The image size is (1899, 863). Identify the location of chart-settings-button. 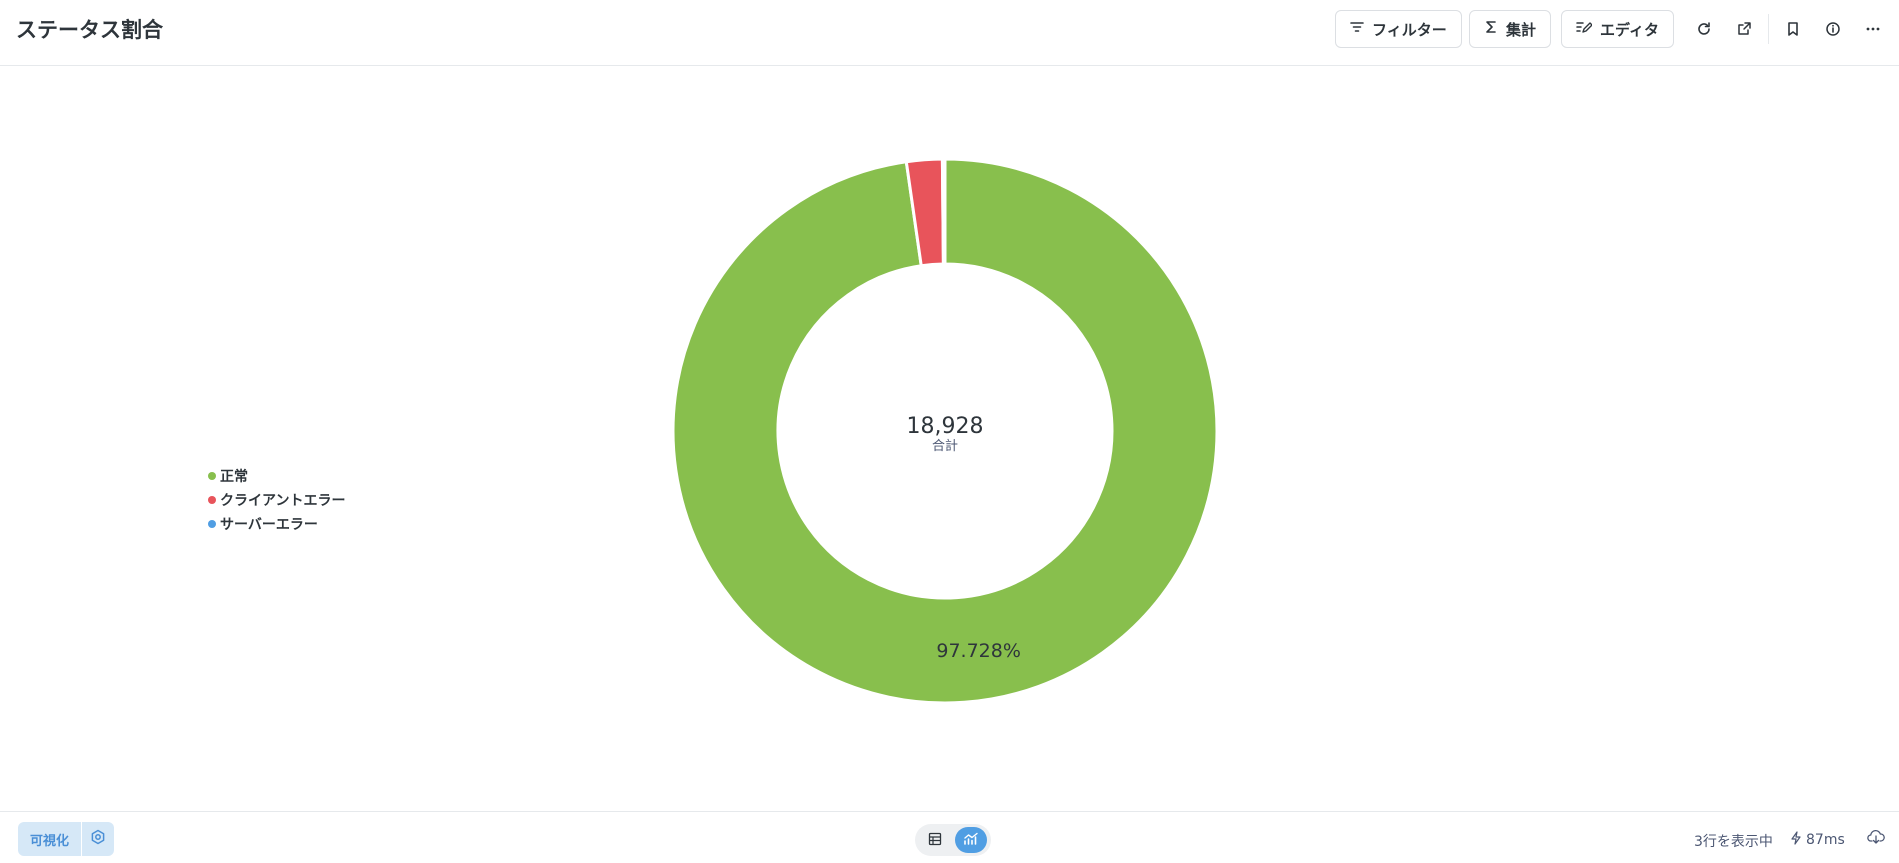
(98, 839).